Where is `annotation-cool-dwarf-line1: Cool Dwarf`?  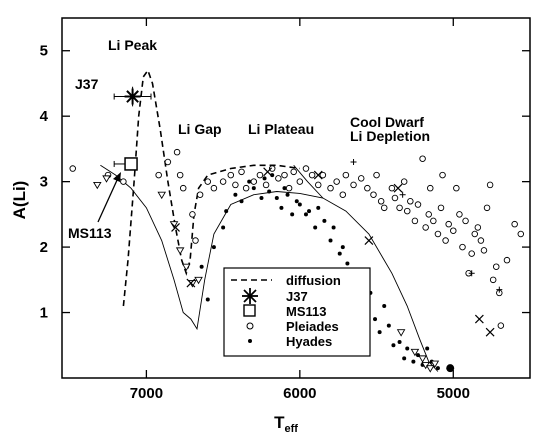
annotation-cool-dwarf-line1: Cool Dwarf is located at coordinates (387, 122).